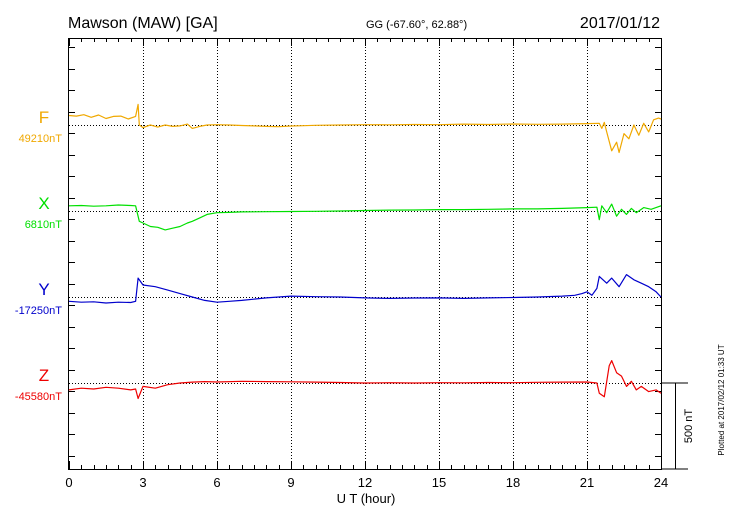  Describe the element at coordinates (38, 397) in the screenshot. I see `baseline-value-z: -45580nT` at that location.